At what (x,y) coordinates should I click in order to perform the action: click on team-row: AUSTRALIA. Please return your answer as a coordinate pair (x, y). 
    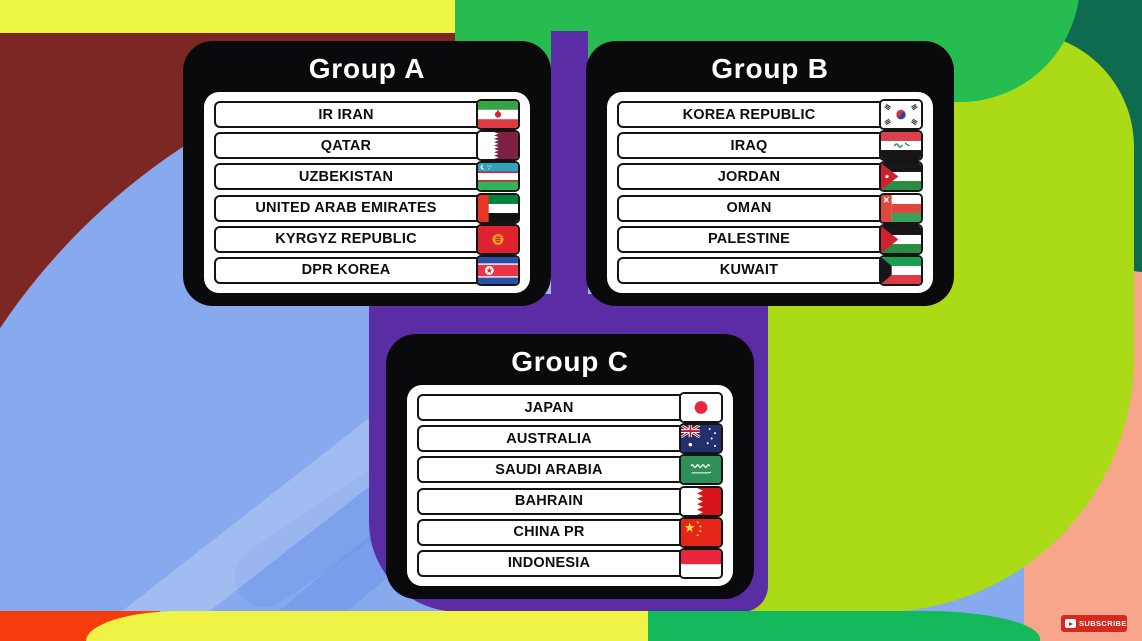
    Looking at the image, I should click on (570, 439).